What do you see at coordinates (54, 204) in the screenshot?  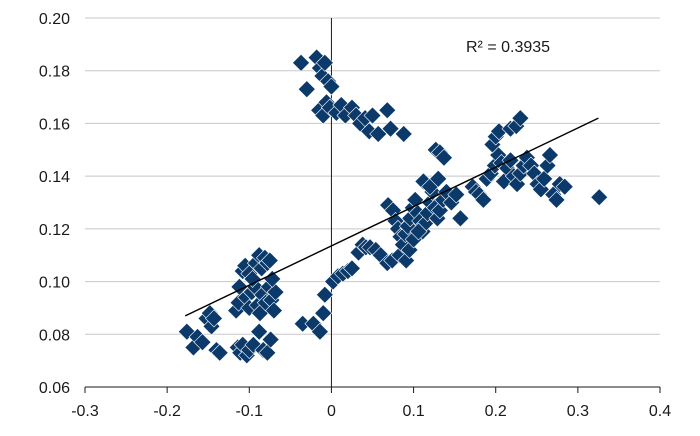 I see `y-tick-labels: 0.06 0.08 0.10 0.12 0.14 0.16 0.18 0.20` at bounding box center [54, 204].